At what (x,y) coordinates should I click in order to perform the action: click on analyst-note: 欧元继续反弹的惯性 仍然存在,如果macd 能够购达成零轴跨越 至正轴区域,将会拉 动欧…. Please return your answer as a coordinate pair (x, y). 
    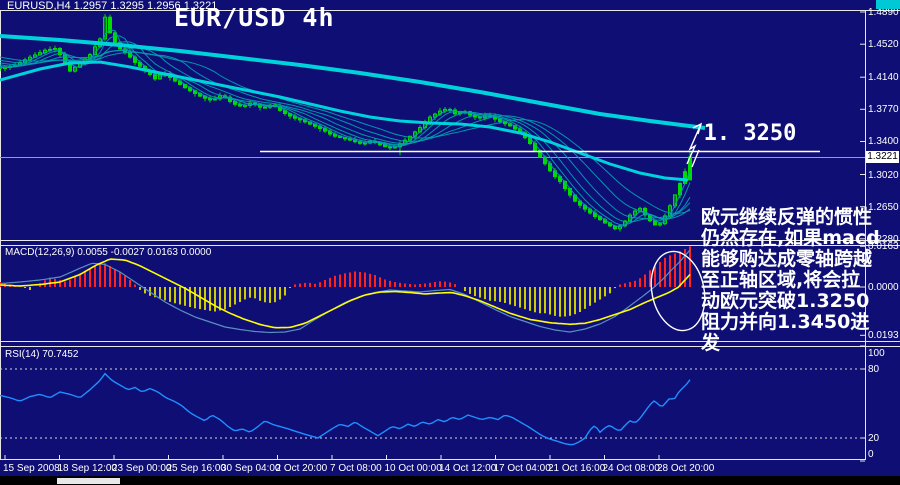
    Looking at the image, I should click on (796, 280).